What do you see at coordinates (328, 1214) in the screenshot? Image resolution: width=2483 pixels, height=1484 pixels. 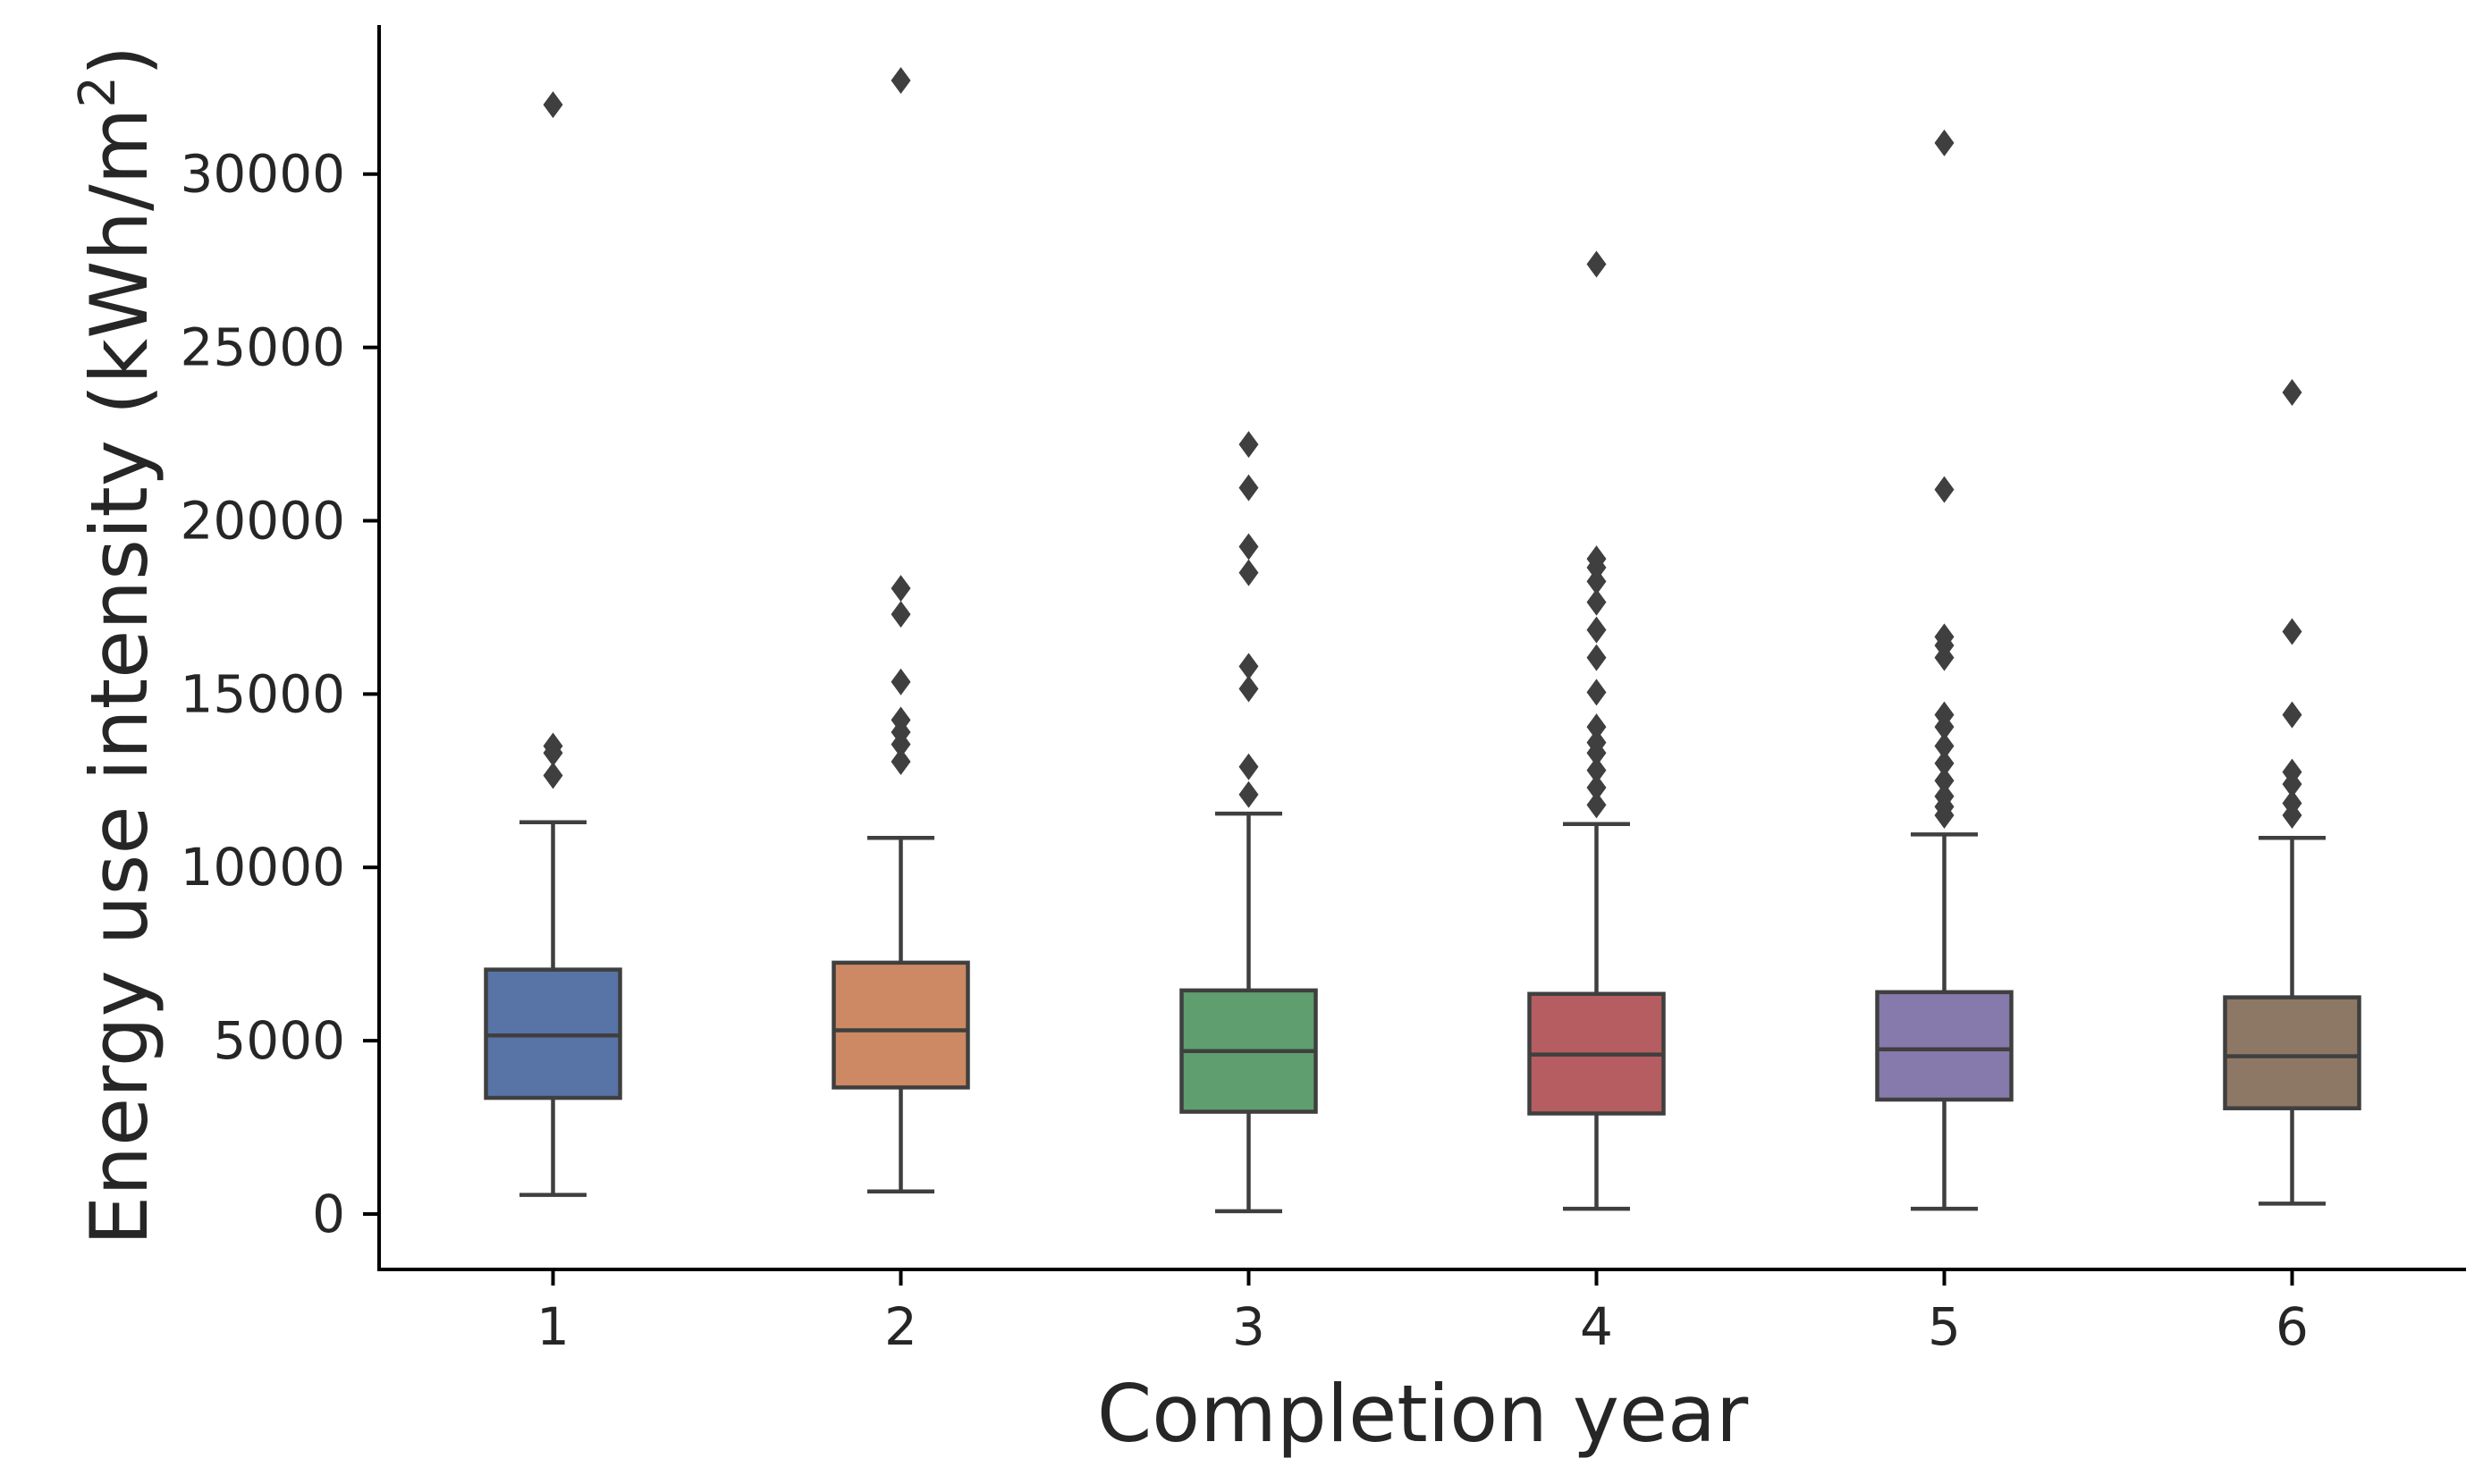 I see `y-tick-label: 0` at bounding box center [328, 1214].